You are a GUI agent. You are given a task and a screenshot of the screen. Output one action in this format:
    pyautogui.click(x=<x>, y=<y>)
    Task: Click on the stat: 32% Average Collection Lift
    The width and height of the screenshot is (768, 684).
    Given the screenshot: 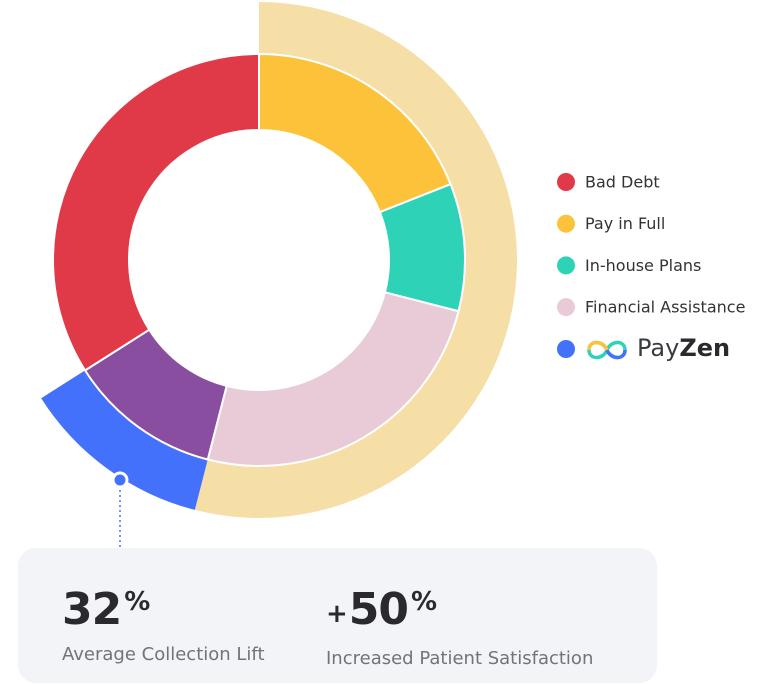 What is the action you would take?
    pyautogui.click(x=163, y=622)
    